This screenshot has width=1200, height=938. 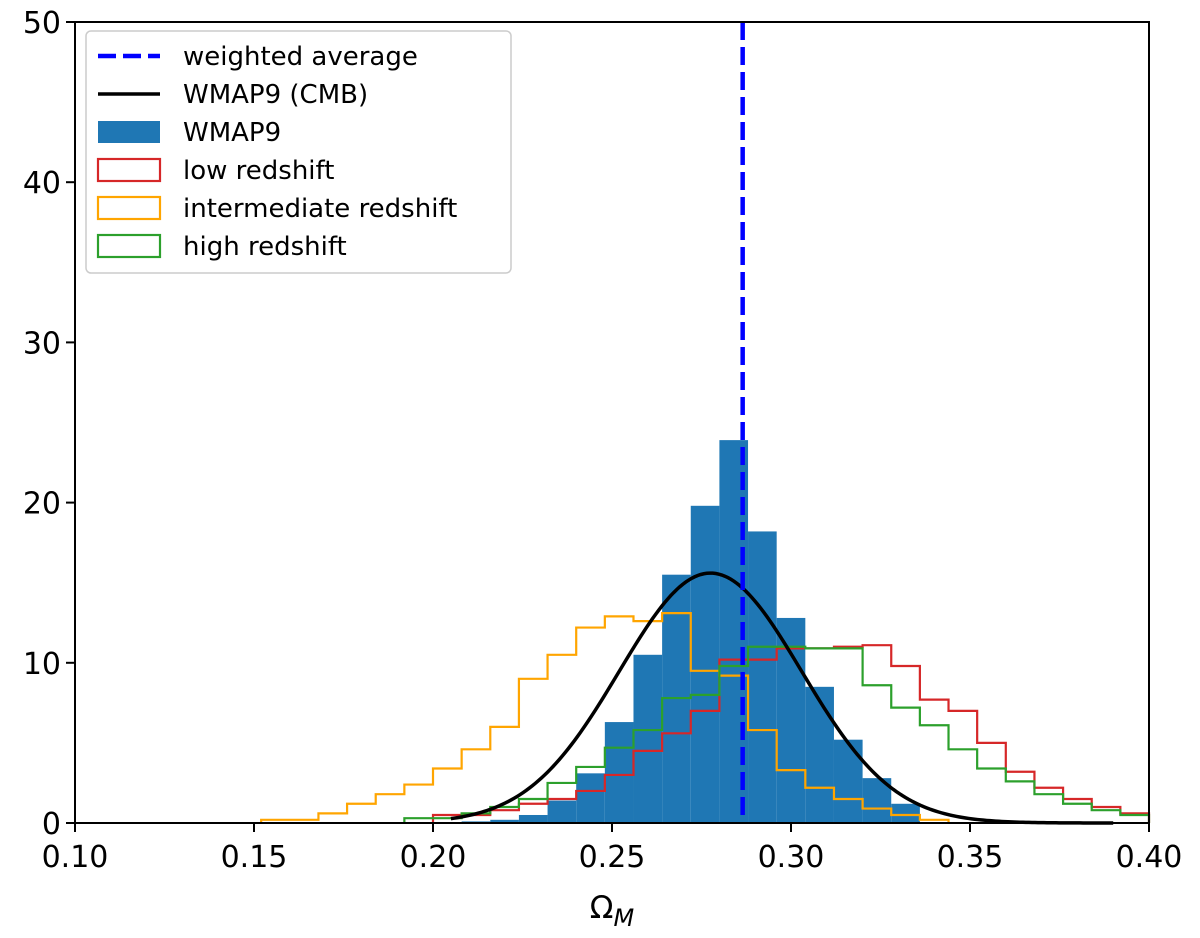 I want to click on legend-label: WMAP9, so click(x=232, y=133).